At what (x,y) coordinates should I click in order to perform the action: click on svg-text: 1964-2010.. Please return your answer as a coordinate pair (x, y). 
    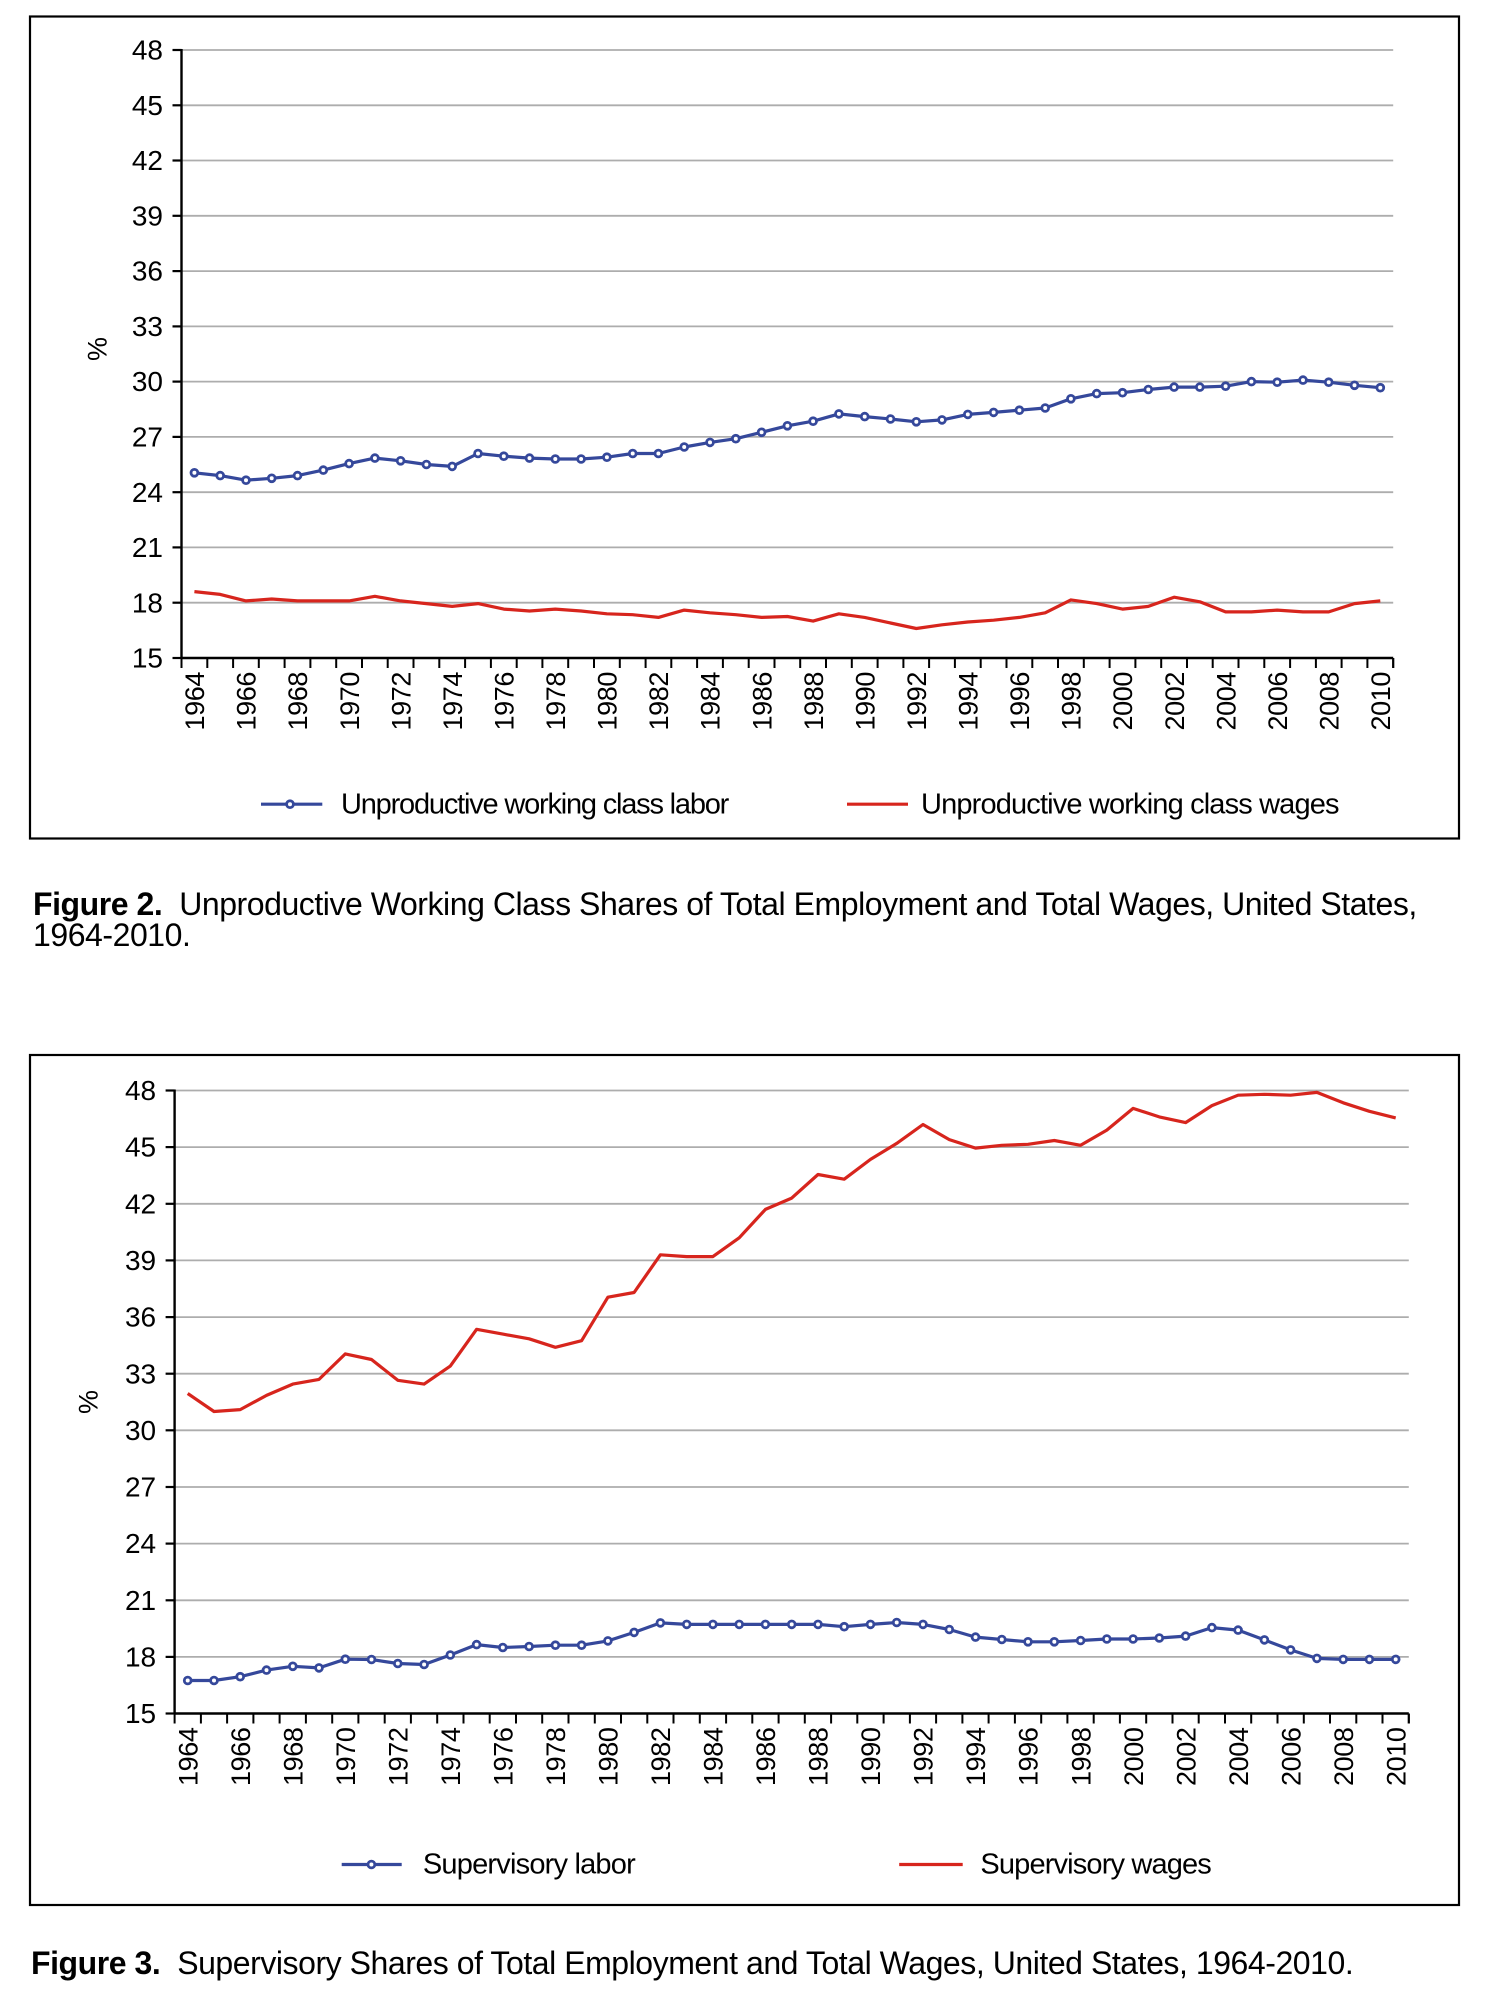
    Looking at the image, I should click on (111, 935).